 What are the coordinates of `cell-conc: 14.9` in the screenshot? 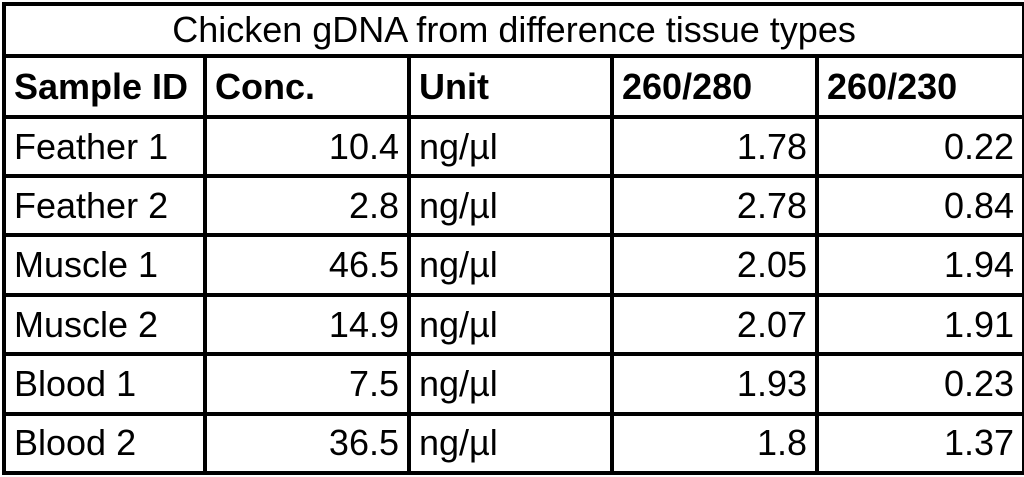 It's located at (307, 324).